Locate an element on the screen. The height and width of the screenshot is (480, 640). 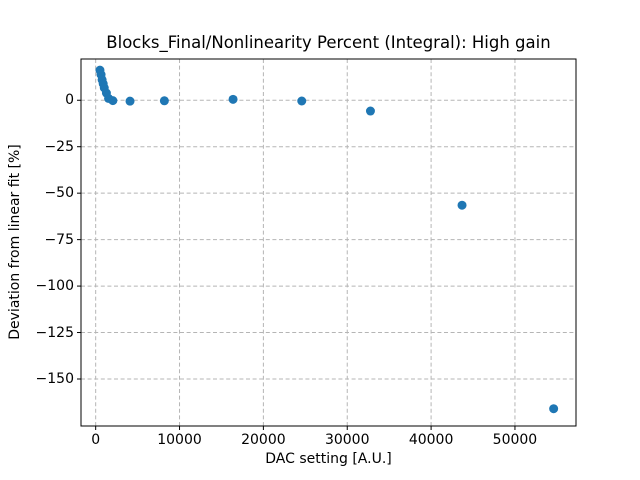
y-axis-label: Deviation from linear fit [%] is located at coordinates (15, 242).